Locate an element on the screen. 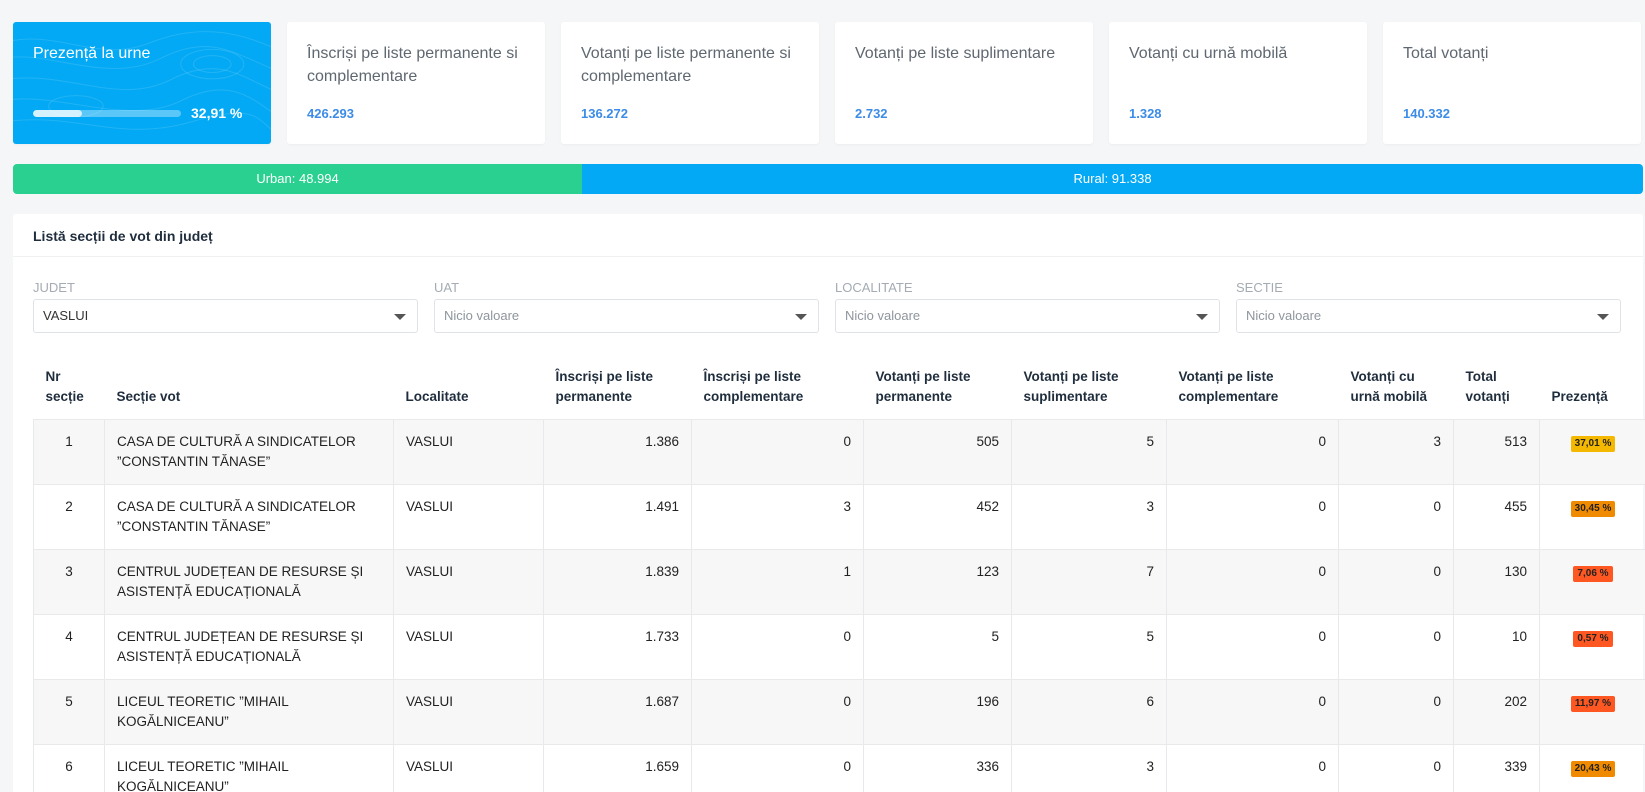 The image size is (1645, 792). cell-inscrisi-perm: 1.386 is located at coordinates (617, 451).